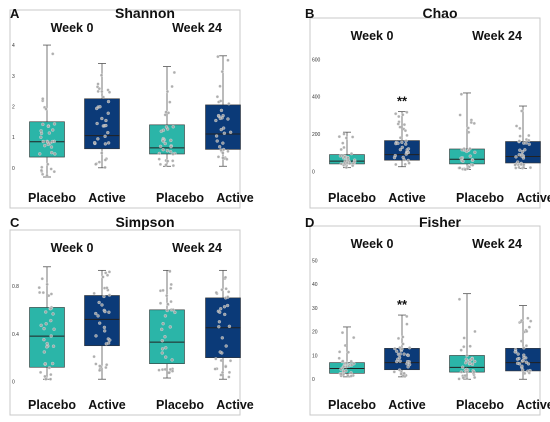 This screenshot has width=550, height=422. Describe the element at coordinates (309, 13) in the screenshot. I see `panel-letter: B` at that location.